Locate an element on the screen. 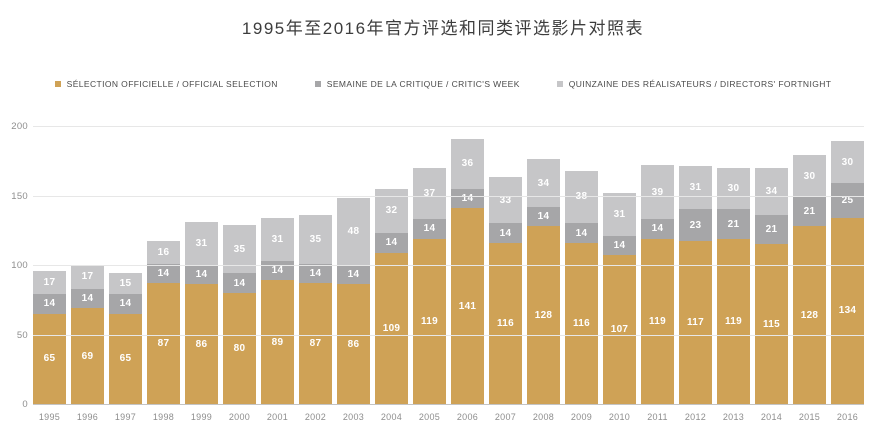  x-axis-line is located at coordinates (448, 404).